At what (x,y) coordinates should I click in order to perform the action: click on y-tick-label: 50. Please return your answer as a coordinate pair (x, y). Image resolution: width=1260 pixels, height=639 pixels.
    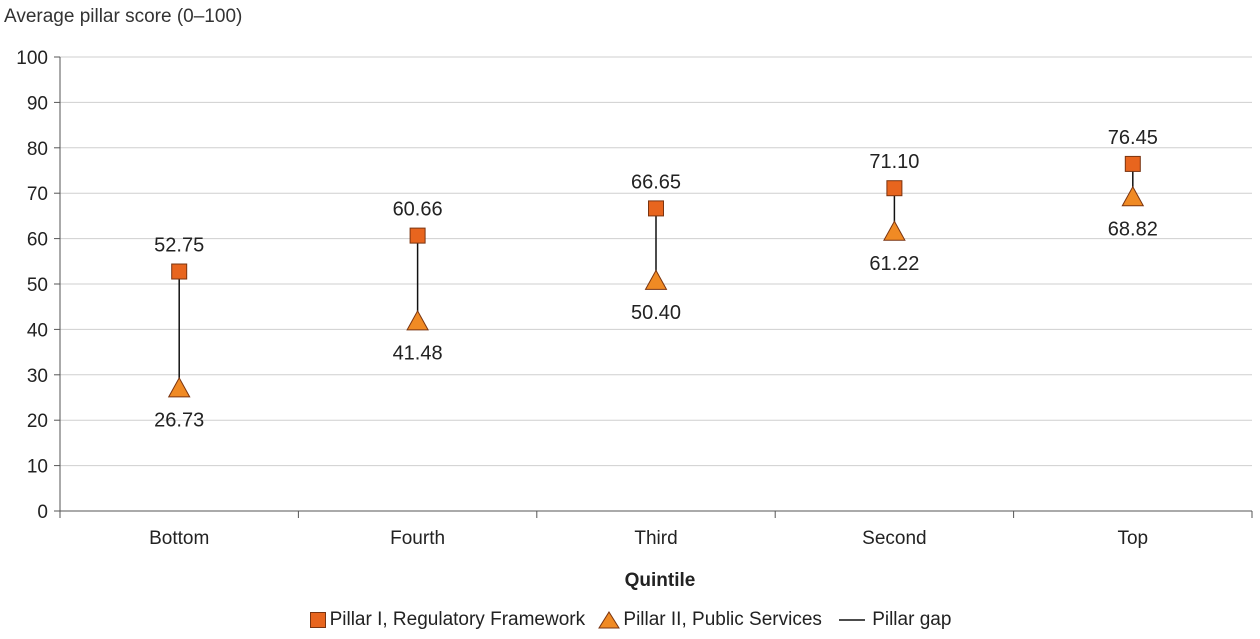
    Looking at the image, I should click on (37, 285).